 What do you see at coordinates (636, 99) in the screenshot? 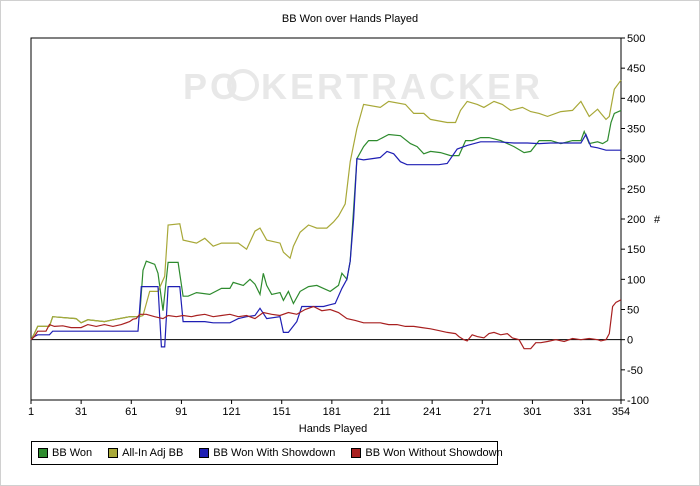
I see `y-tick-label: 400` at bounding box center [636, 99].